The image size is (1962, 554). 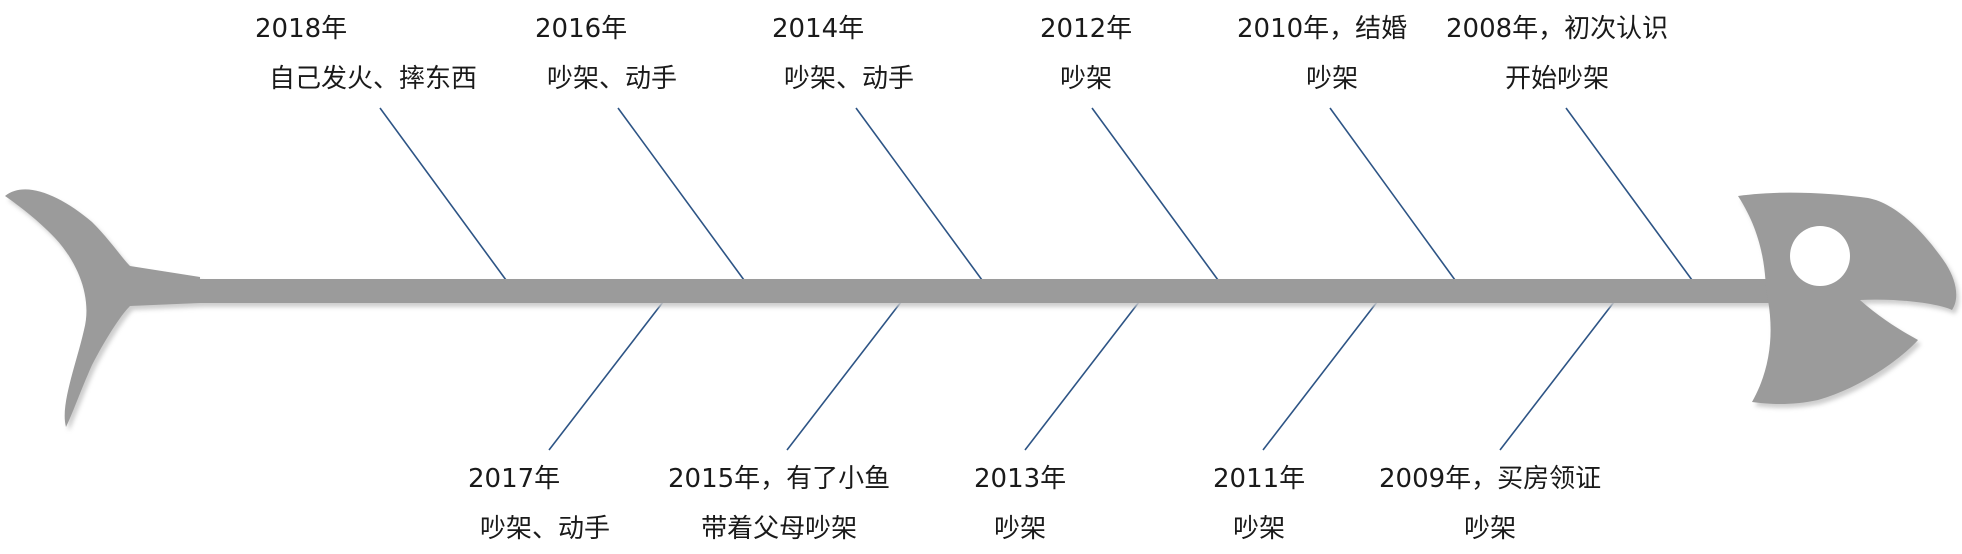 What do you see at coordinates (1322, 29) in the screenshot?
I see `event-year: 2010年，结婚` at bounding box center [1322, 29].